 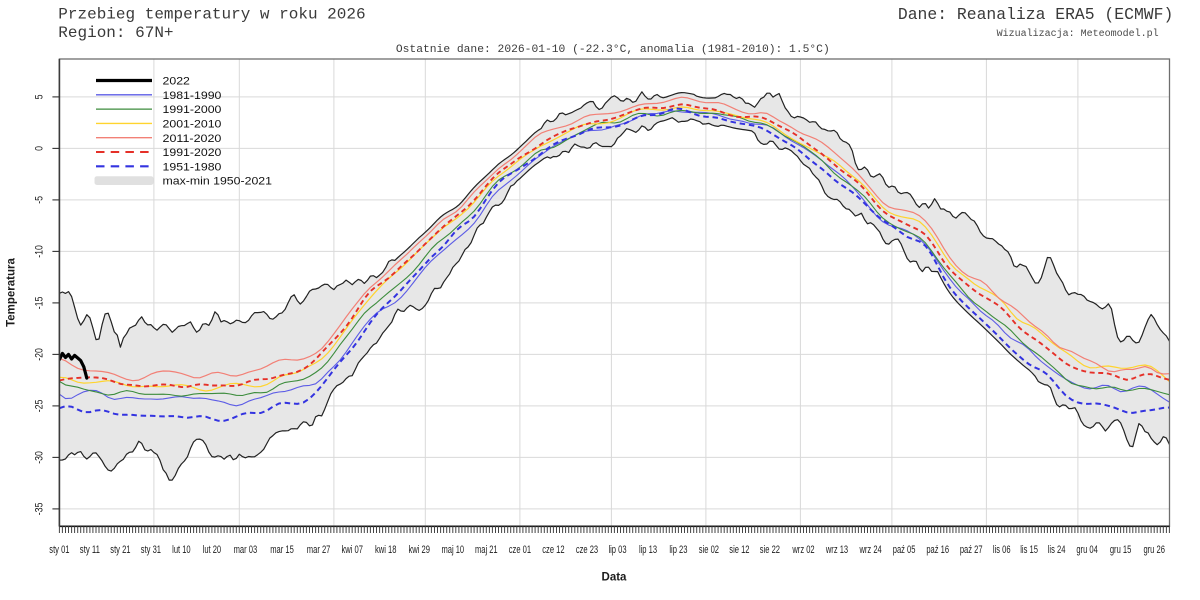 I want to click on svg-text: wrz 24, so click(x=870, y=550).